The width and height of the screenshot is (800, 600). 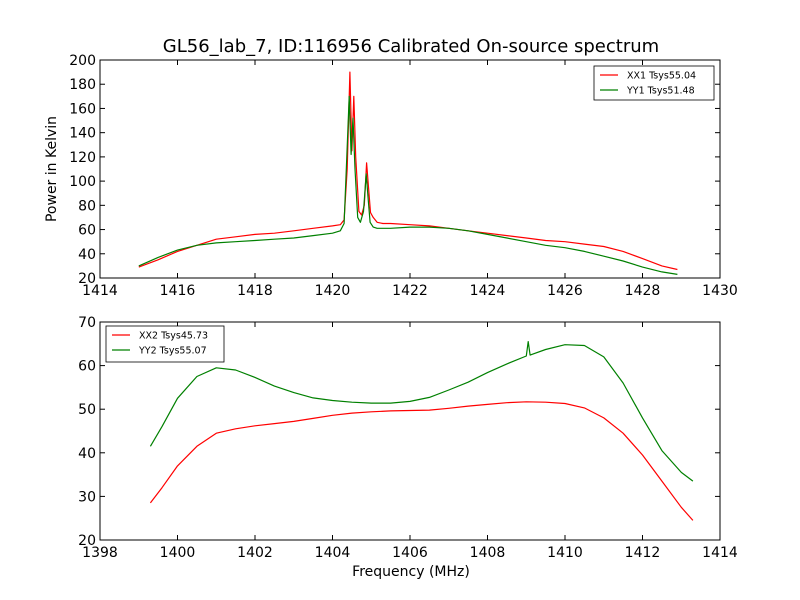 What do you see at coordinates (178, 553) in the screenshot?
I see `bottom-x-tick-label: 1400` at bounding box center [178, 553].